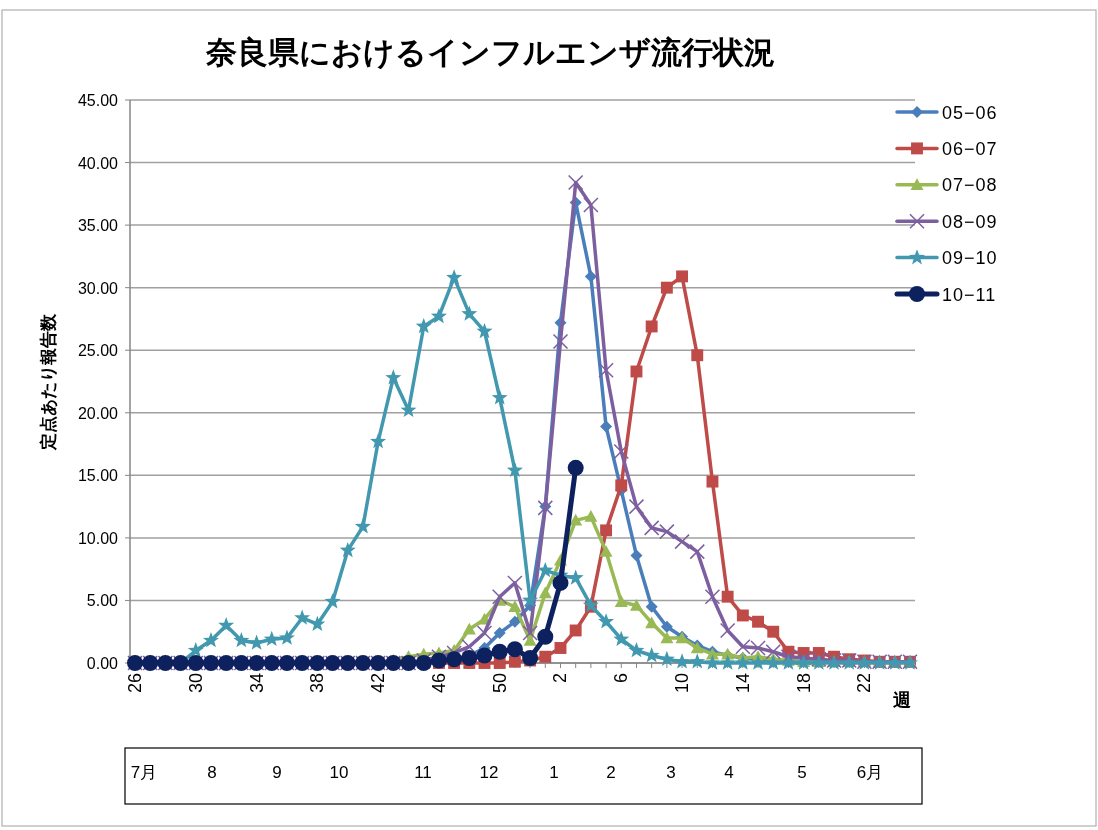  Describe the element at coordinates (98, 226) in the screenshot. I see `y-tick-label: 35.00` at that location.